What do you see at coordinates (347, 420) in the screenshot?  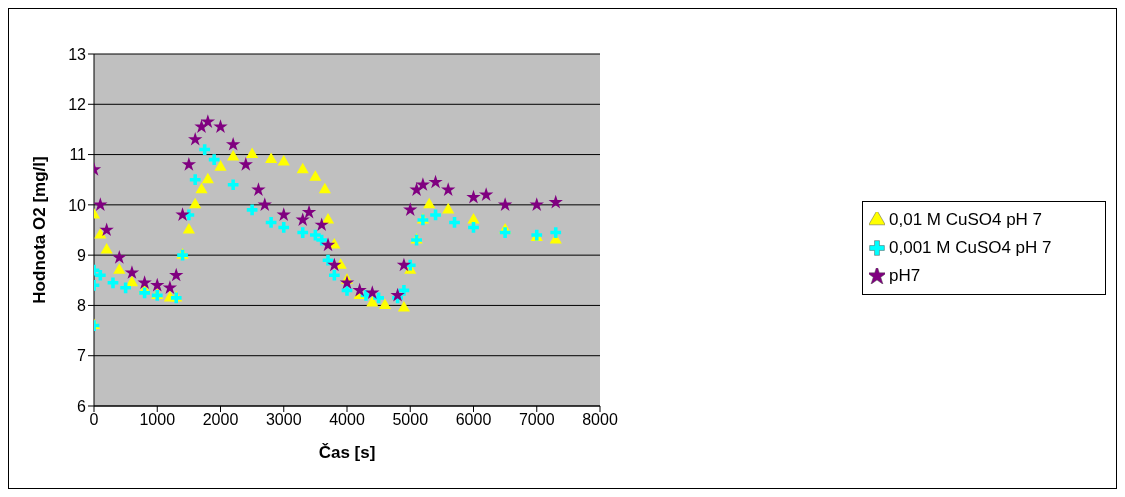 I see `x-tick-label: 4000` at bounding box center [347, 420].